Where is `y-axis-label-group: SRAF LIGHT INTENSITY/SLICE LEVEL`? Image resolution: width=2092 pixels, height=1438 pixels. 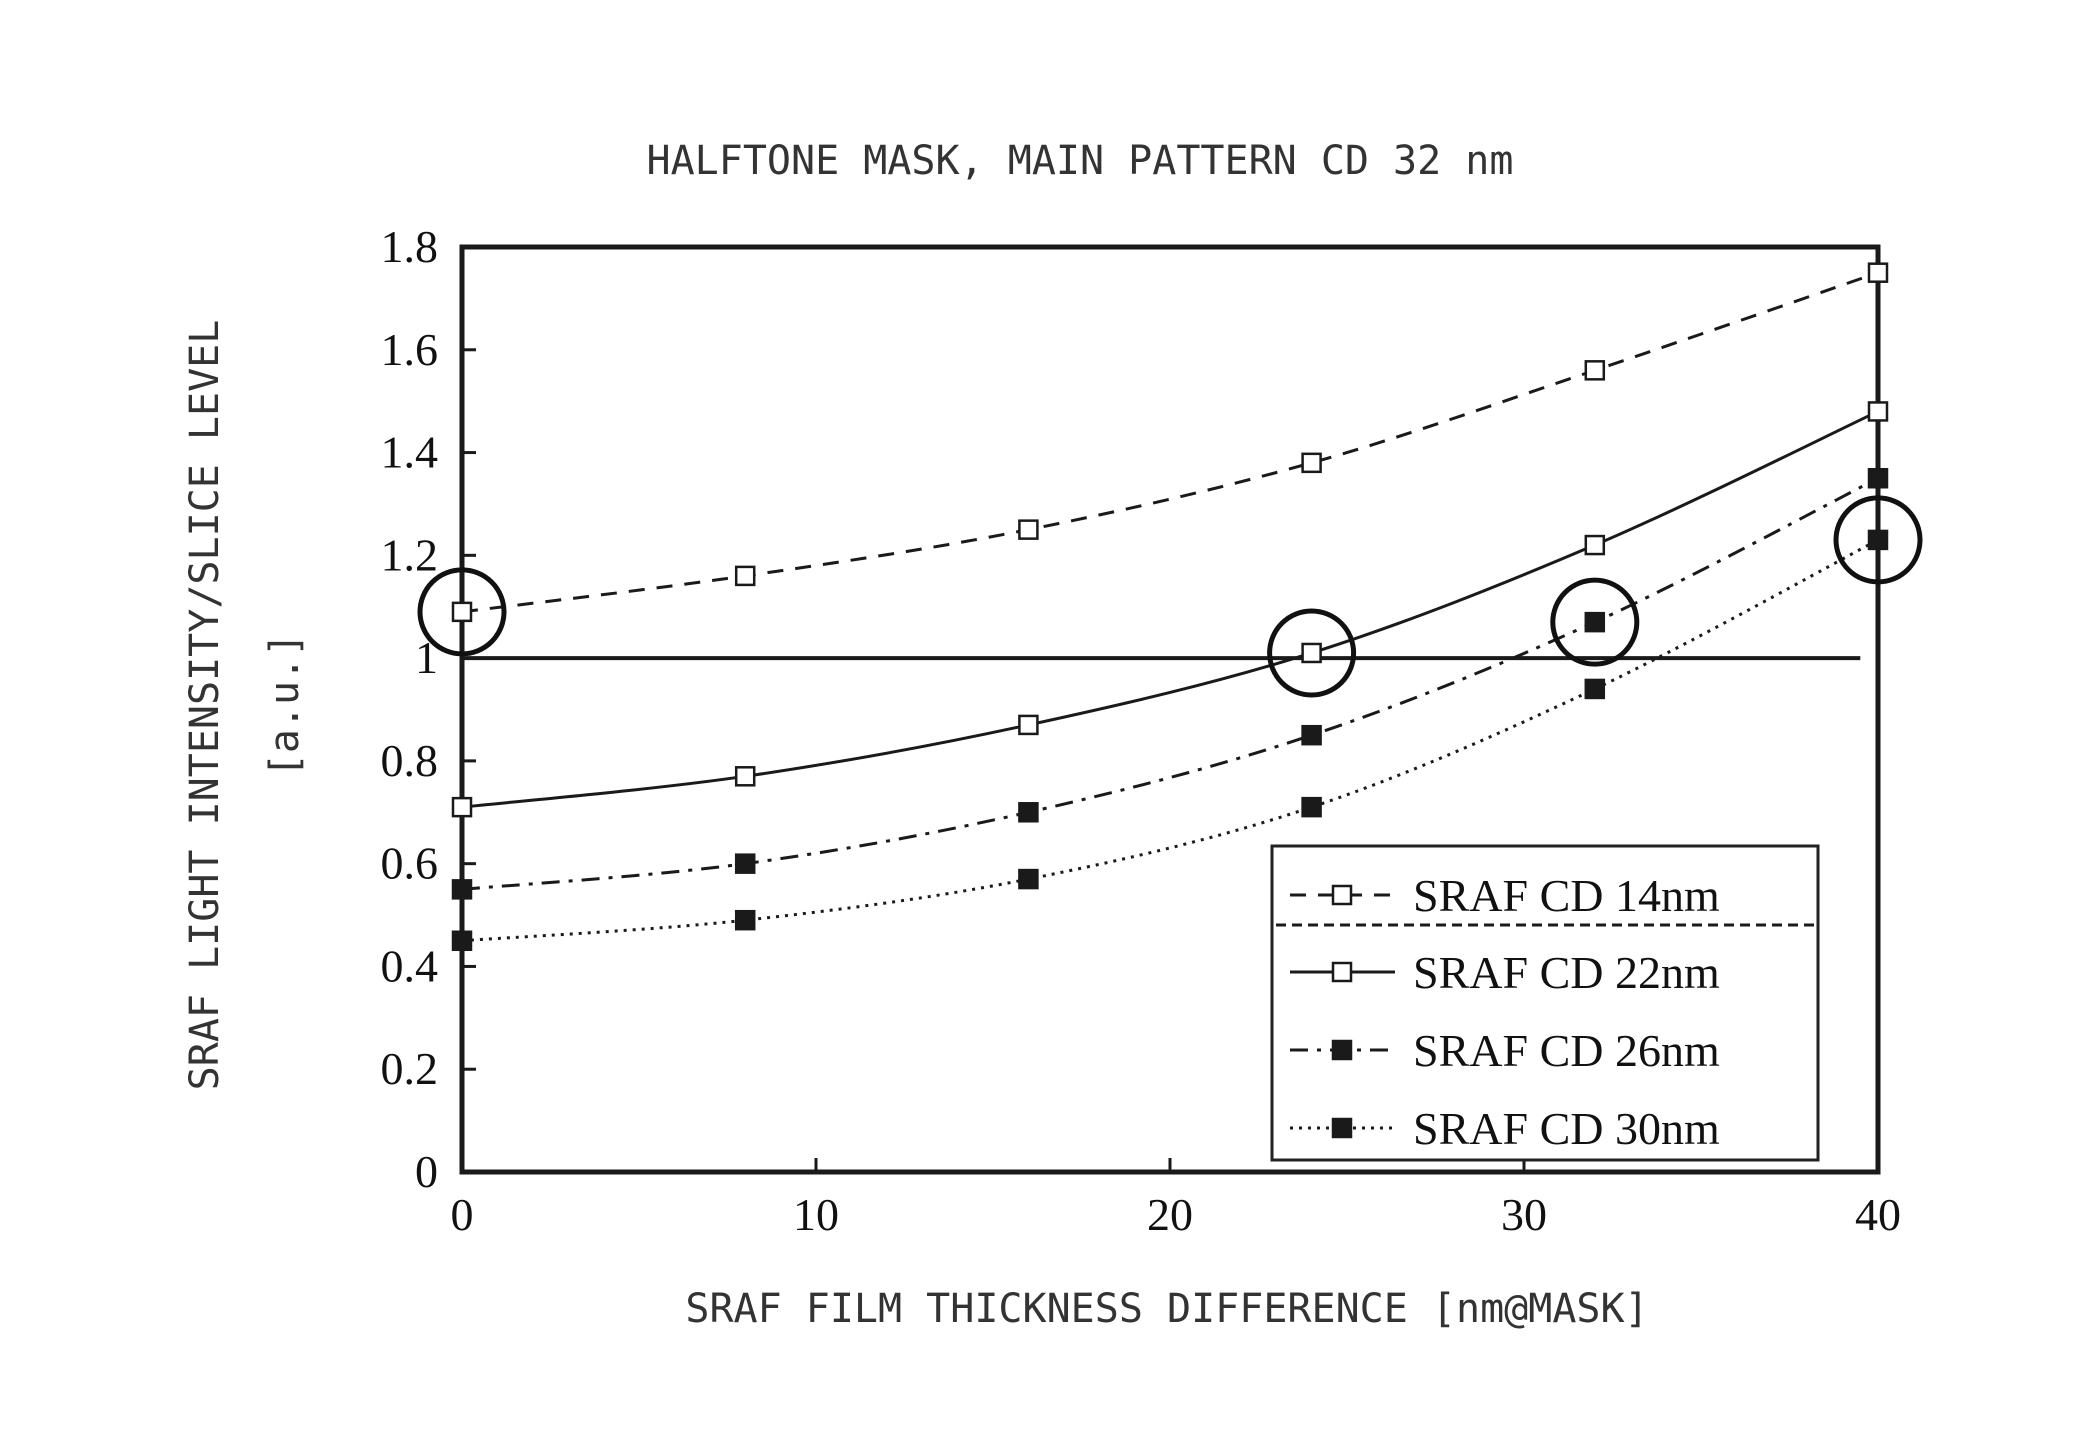
y-axis-label-group: SRAF LIGHT INTENSITY/SLICE LEVEL is located at coordinates (205, 705).